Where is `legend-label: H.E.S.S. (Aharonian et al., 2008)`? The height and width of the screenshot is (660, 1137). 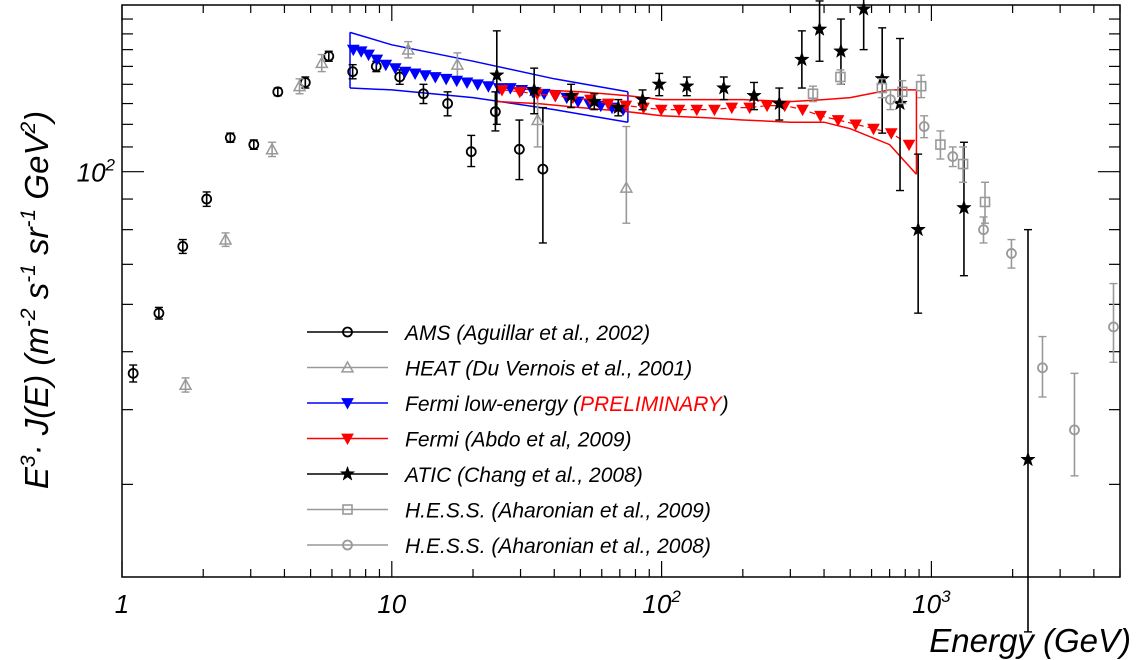
legend-label: H.E.S.S. (Aharonian et al., 2008) is located at coordinates (558, 546).